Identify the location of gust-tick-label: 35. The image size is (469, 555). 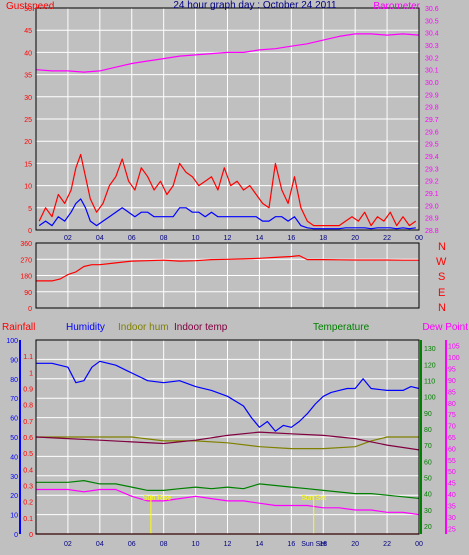
(28, 76).